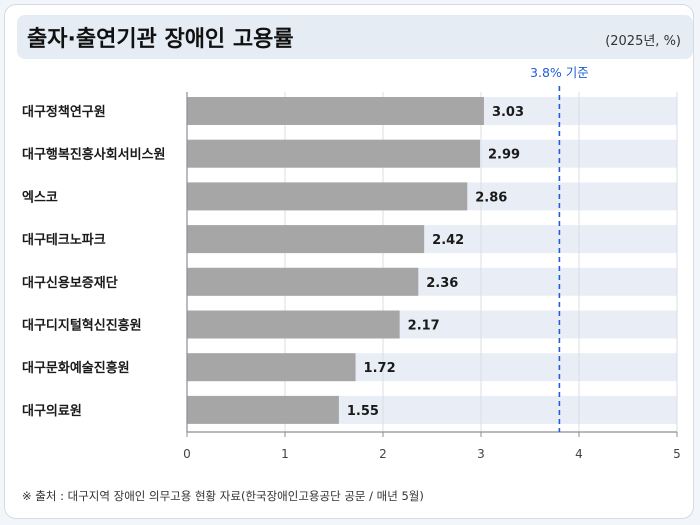 The image size is (700, 525). What do you see at coordinates (285, 454) in the screenshot?
I see `x-tick-label: 1` at bounding box center [285, 454].